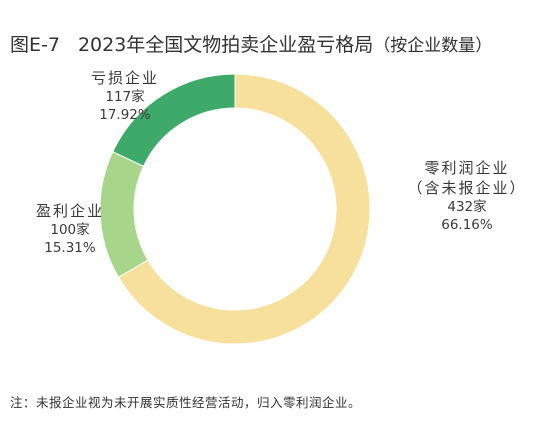  I want to click on footnote: 注：未报企业视为未开展实质性经营活动，归入零利润企业。, so click(186, 402).